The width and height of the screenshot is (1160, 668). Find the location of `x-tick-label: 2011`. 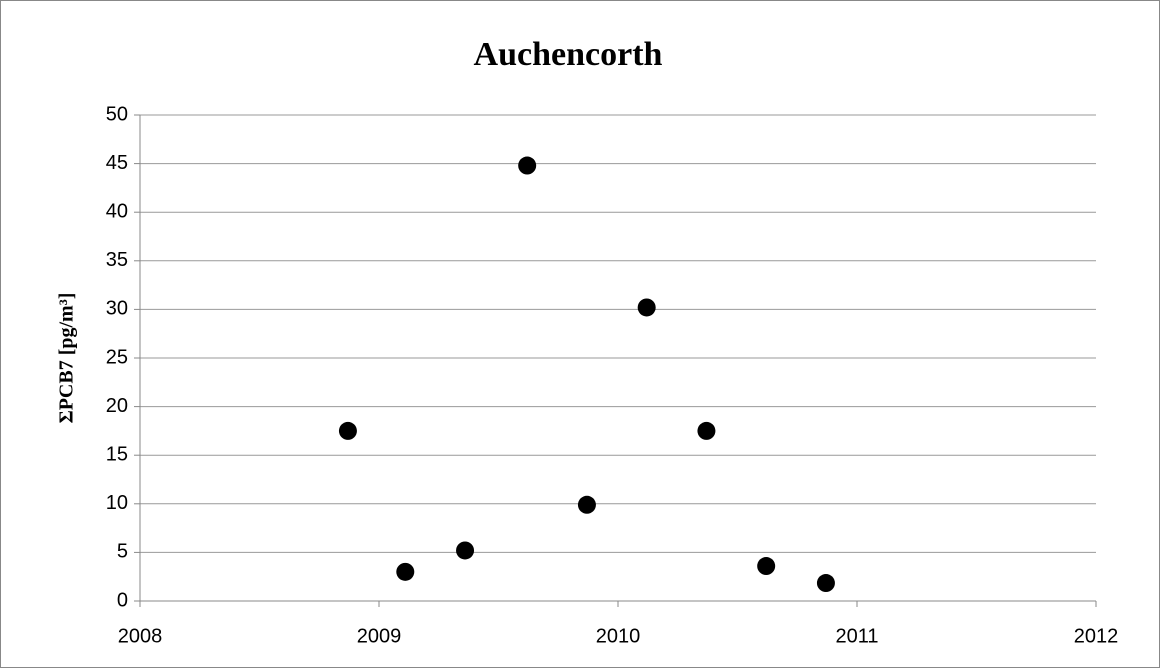

x-tick-label: 2011 is located at coordinates (856, 636).